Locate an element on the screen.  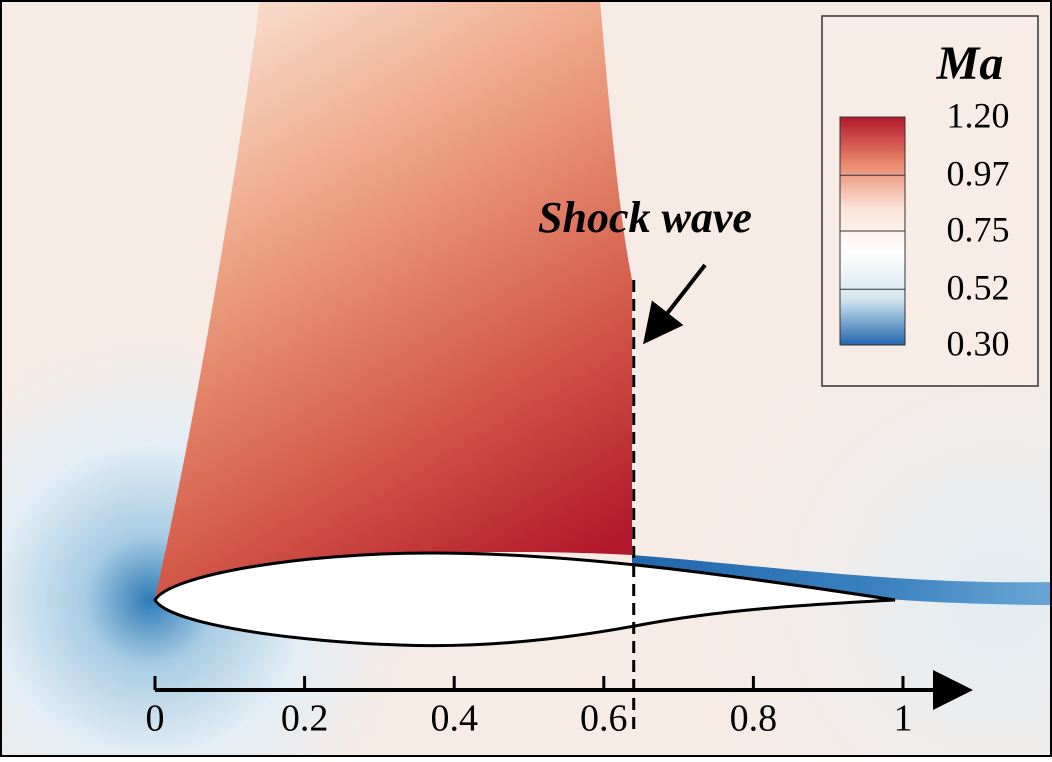
x-tick-label: 1 is located at coordinates (903, 719).